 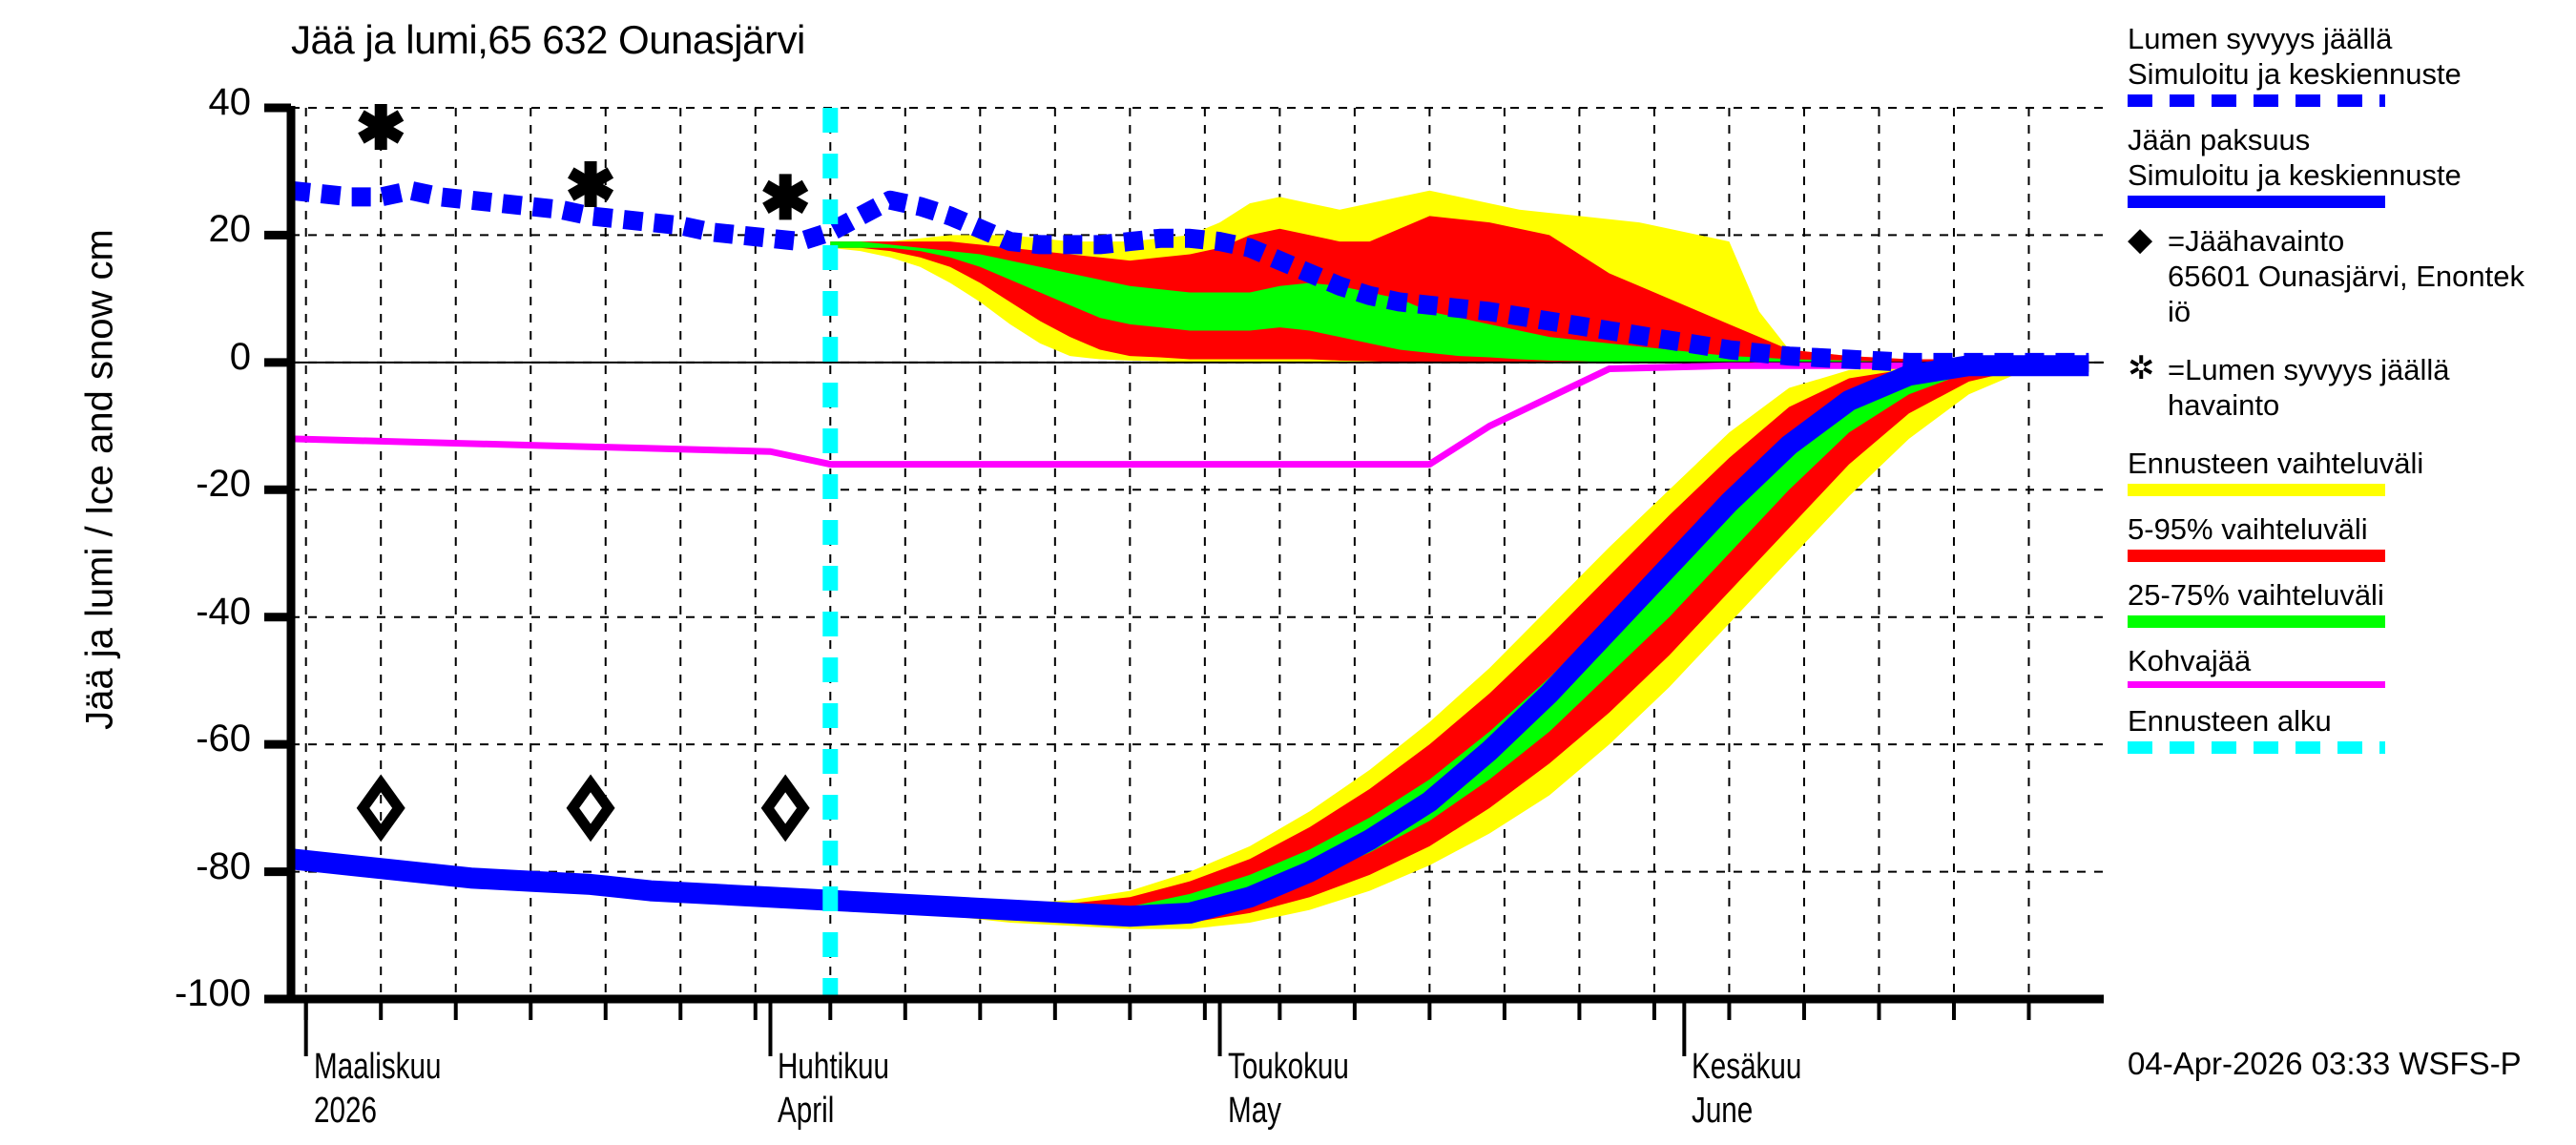 I want to click on y-axis-tick-label: 40, so click(x=230, y=102).